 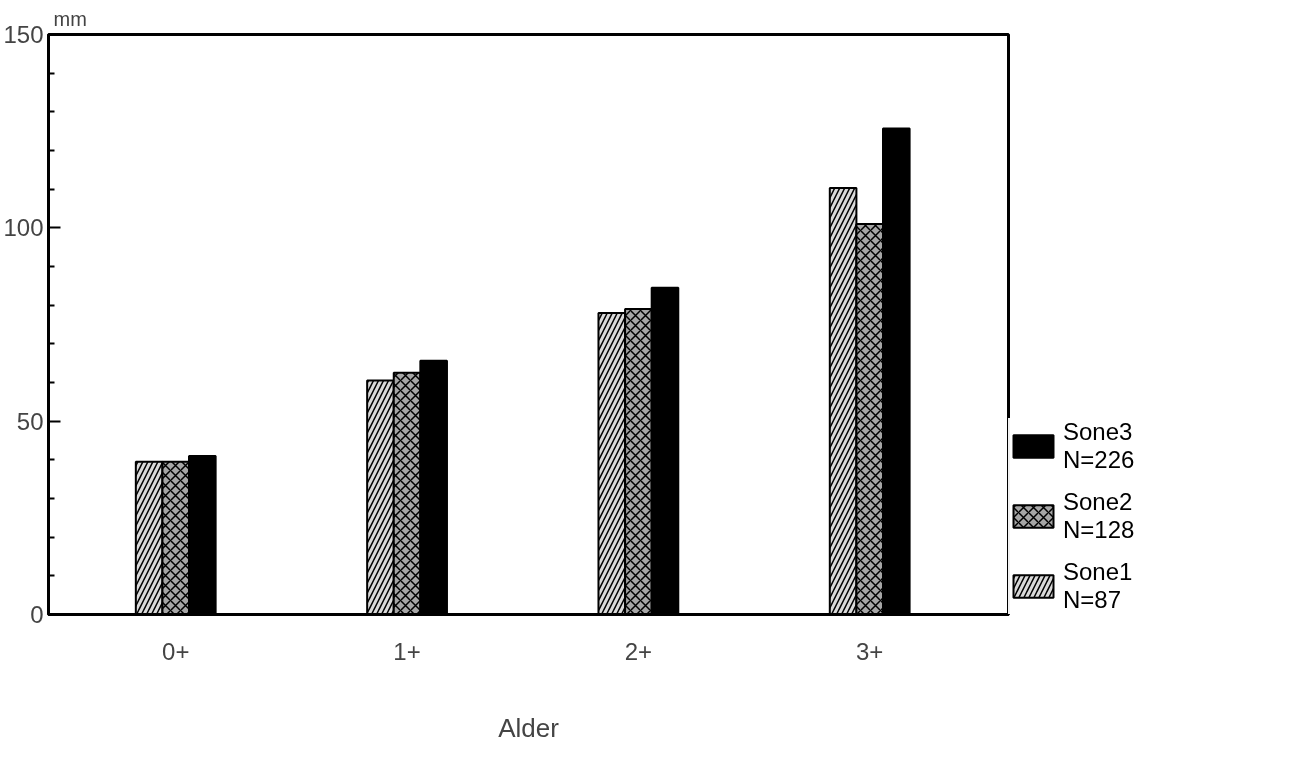 What do you see at coordinates (176, 651) in the screenshot?
I see `x-tick-label: 0+` at bounding box center [176, 651].